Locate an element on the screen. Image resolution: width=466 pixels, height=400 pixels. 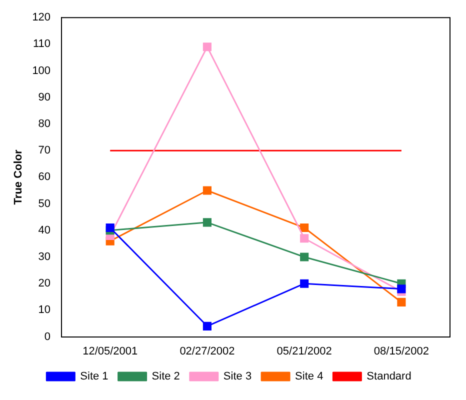
x-tick-label: 02/27/2002 is located at coordinates (207, 351).